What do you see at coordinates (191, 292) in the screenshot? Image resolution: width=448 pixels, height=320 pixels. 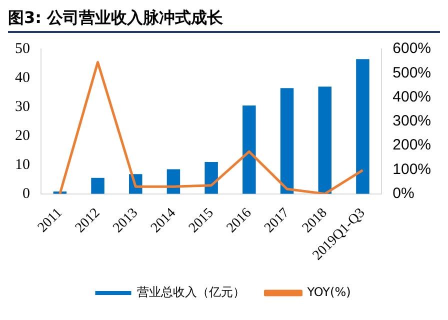 I see `legend-label: 营业总收入（亿元）` at bounding box center [191, 292].